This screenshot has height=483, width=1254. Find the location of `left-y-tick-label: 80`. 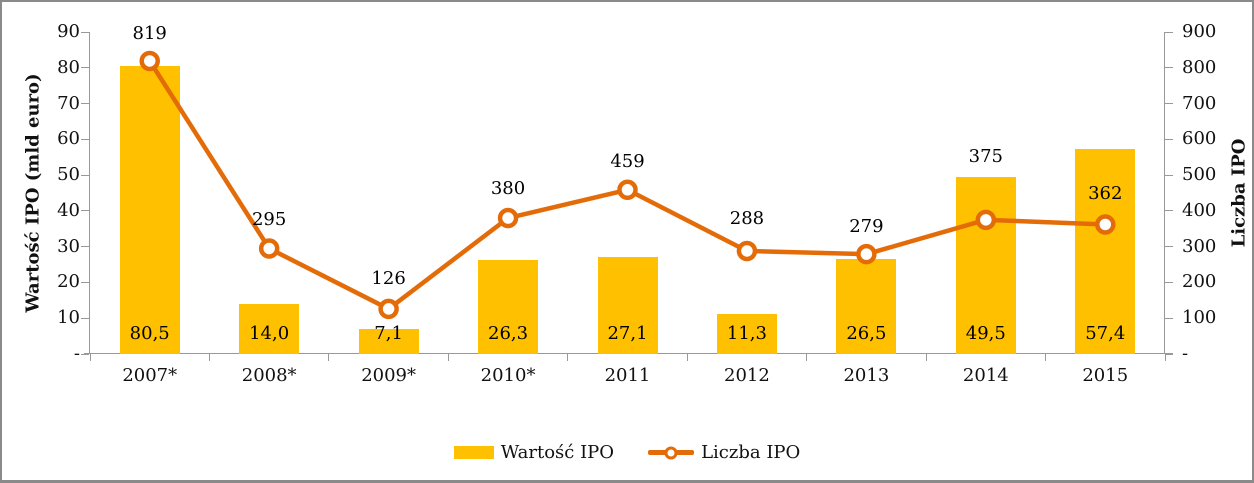

left-y-tick-label: 80 is located at coordinates (68, 67).